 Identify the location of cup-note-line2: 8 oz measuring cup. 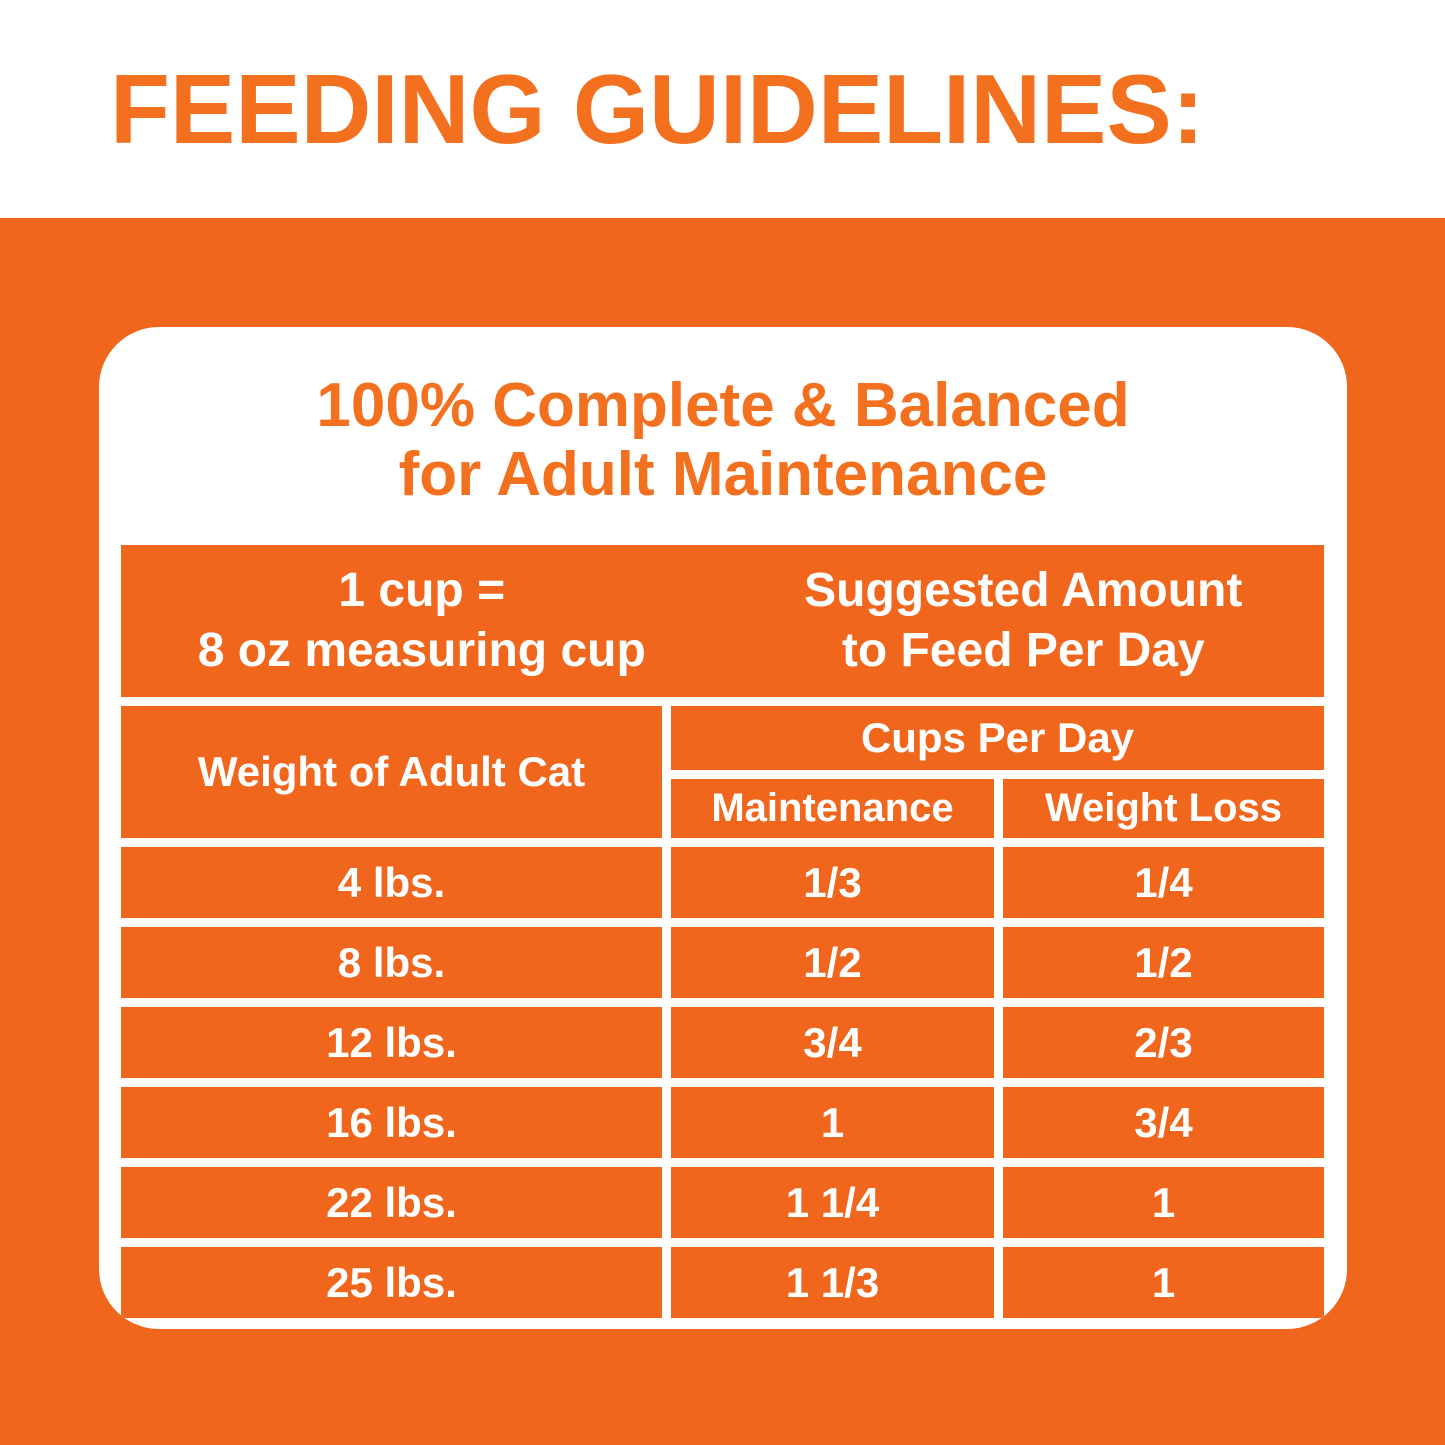
(421, 650).